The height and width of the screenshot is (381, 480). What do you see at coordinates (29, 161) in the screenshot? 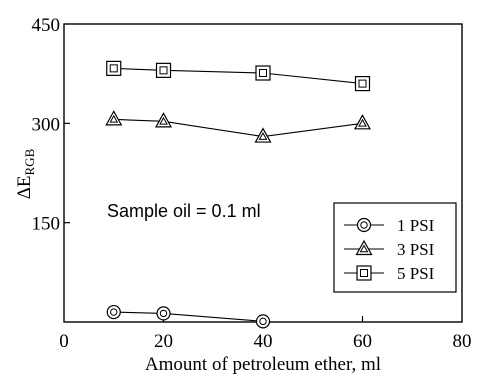
I see `y-axis-label-subscript: RGB` at bounding box center [29, 161].